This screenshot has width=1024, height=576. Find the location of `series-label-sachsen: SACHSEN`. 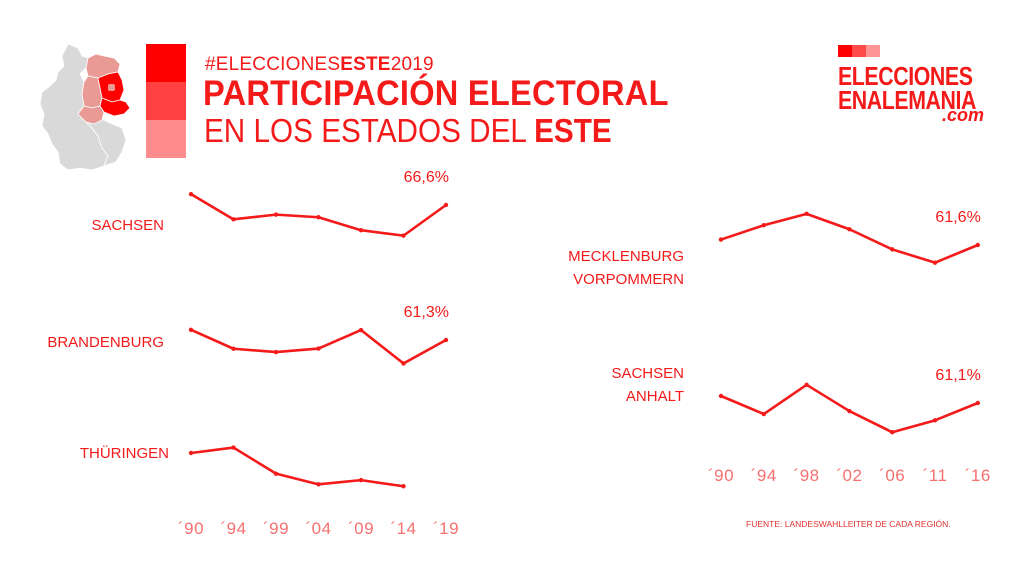

series-label-sachsen: SACHSEN is located at coordinates (127, 225).